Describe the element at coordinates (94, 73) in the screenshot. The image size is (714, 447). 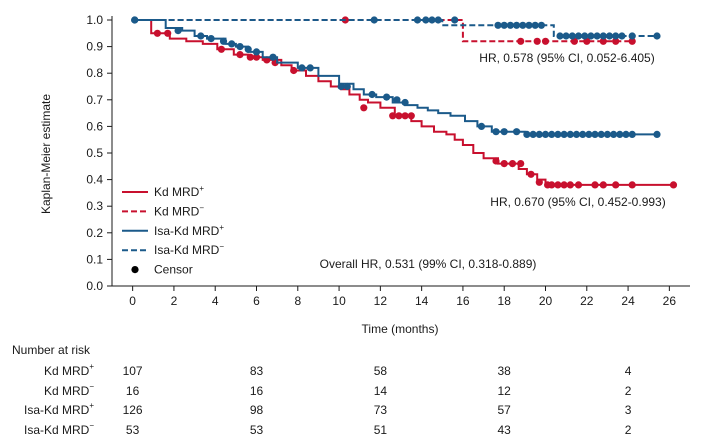
I see `y-tick-label: 0.8` at that location.